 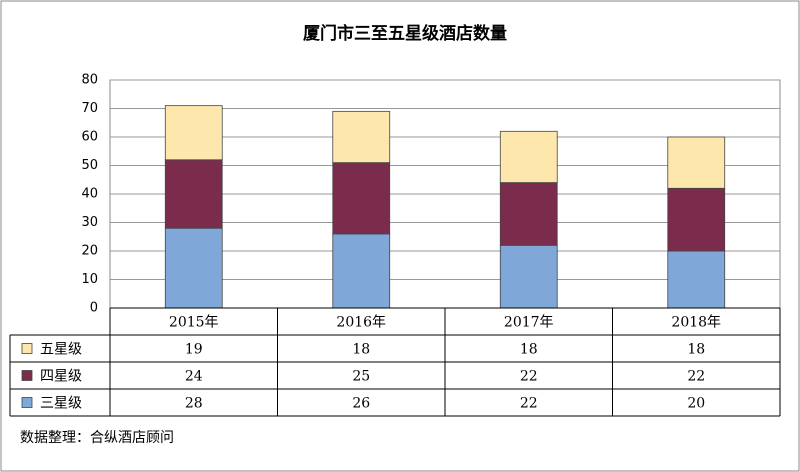 What do you see at coordinates (361, 377) in the screenshot?
I see `table-value: 25` at bounding box center [361, 377].